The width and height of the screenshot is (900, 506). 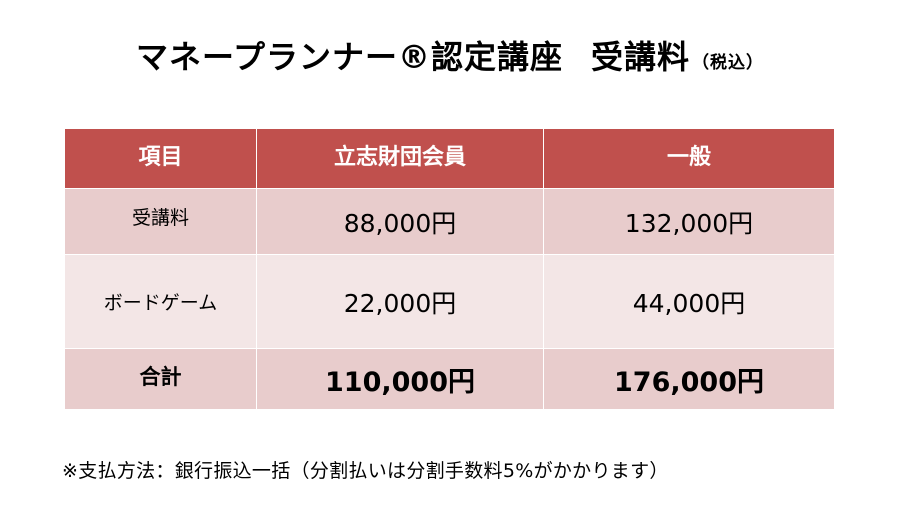 What do you see at coordinates (349, 57) in the screenshot?
I see `course-name: マネープランナー®認定講座` at bounding box center [349, 57].